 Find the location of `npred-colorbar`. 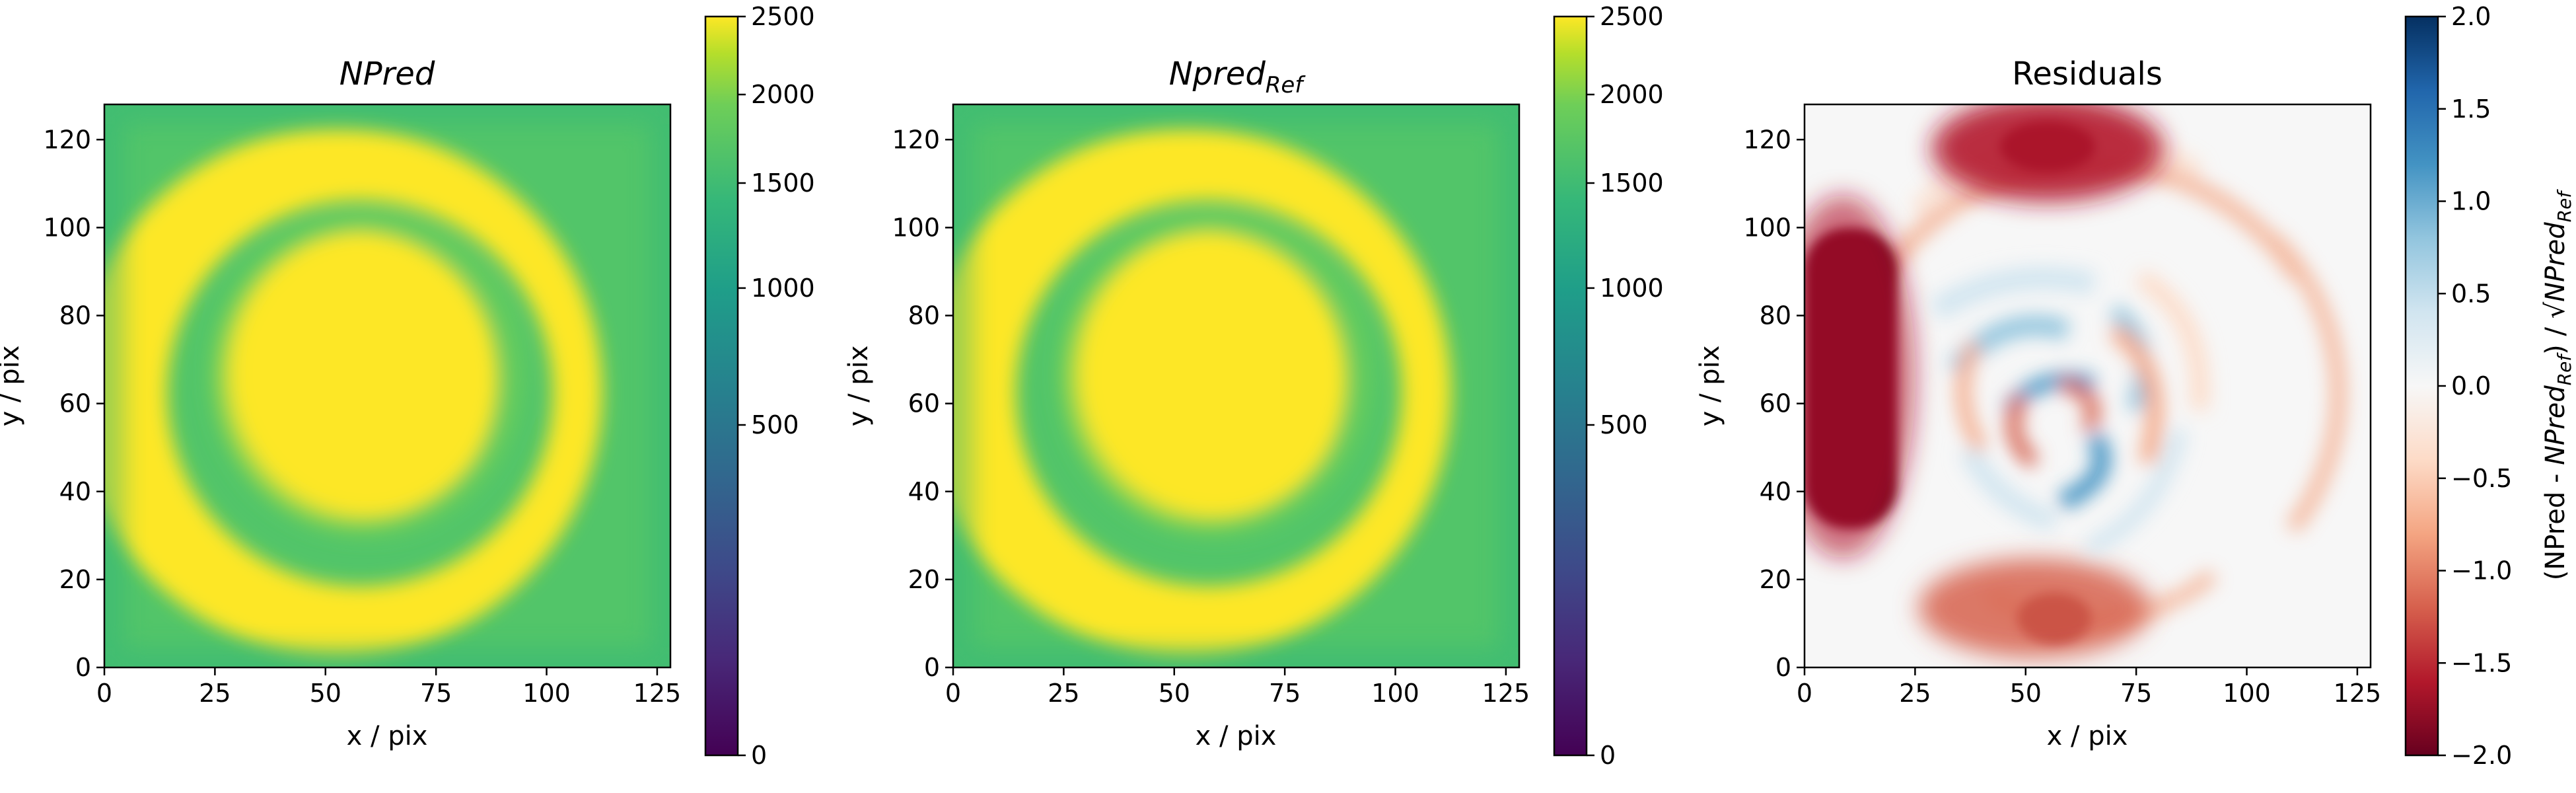

npred-colorbar is located at coordinates (722, 386).